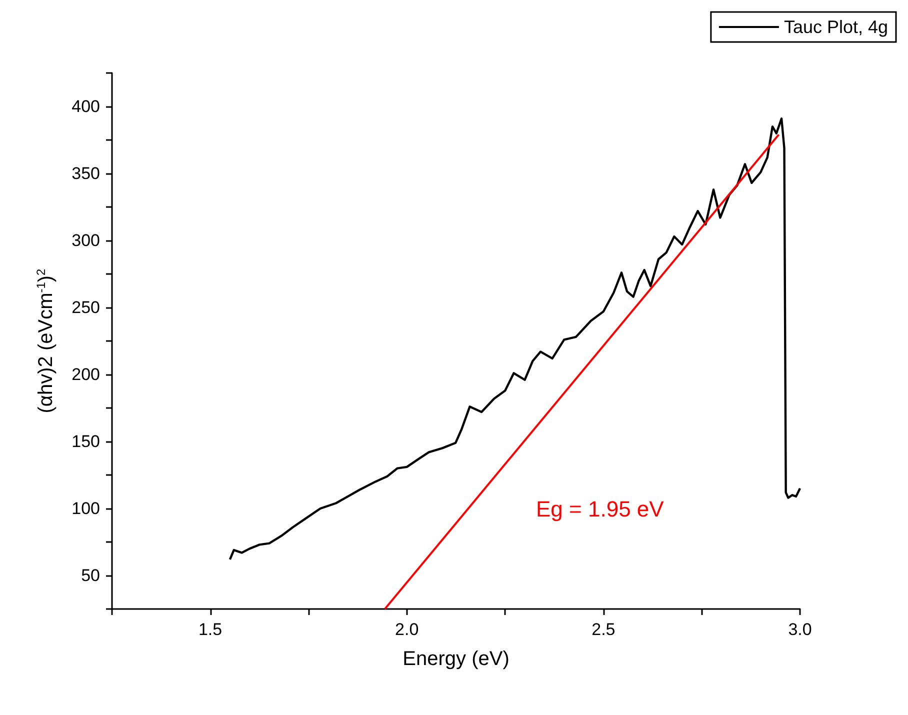 This screenshot has height=715, width=908. Describe the element at coordinates (86, 307) in the screenshot. I see `y-tick-label: 250` at that location.